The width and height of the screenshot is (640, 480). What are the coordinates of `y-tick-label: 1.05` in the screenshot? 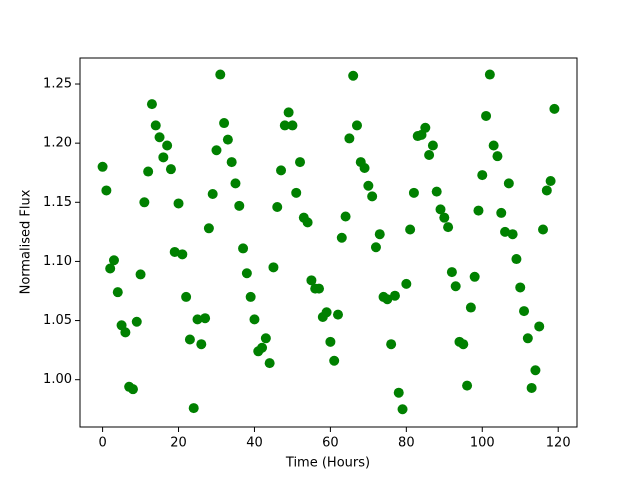 It's located at (57, 320).